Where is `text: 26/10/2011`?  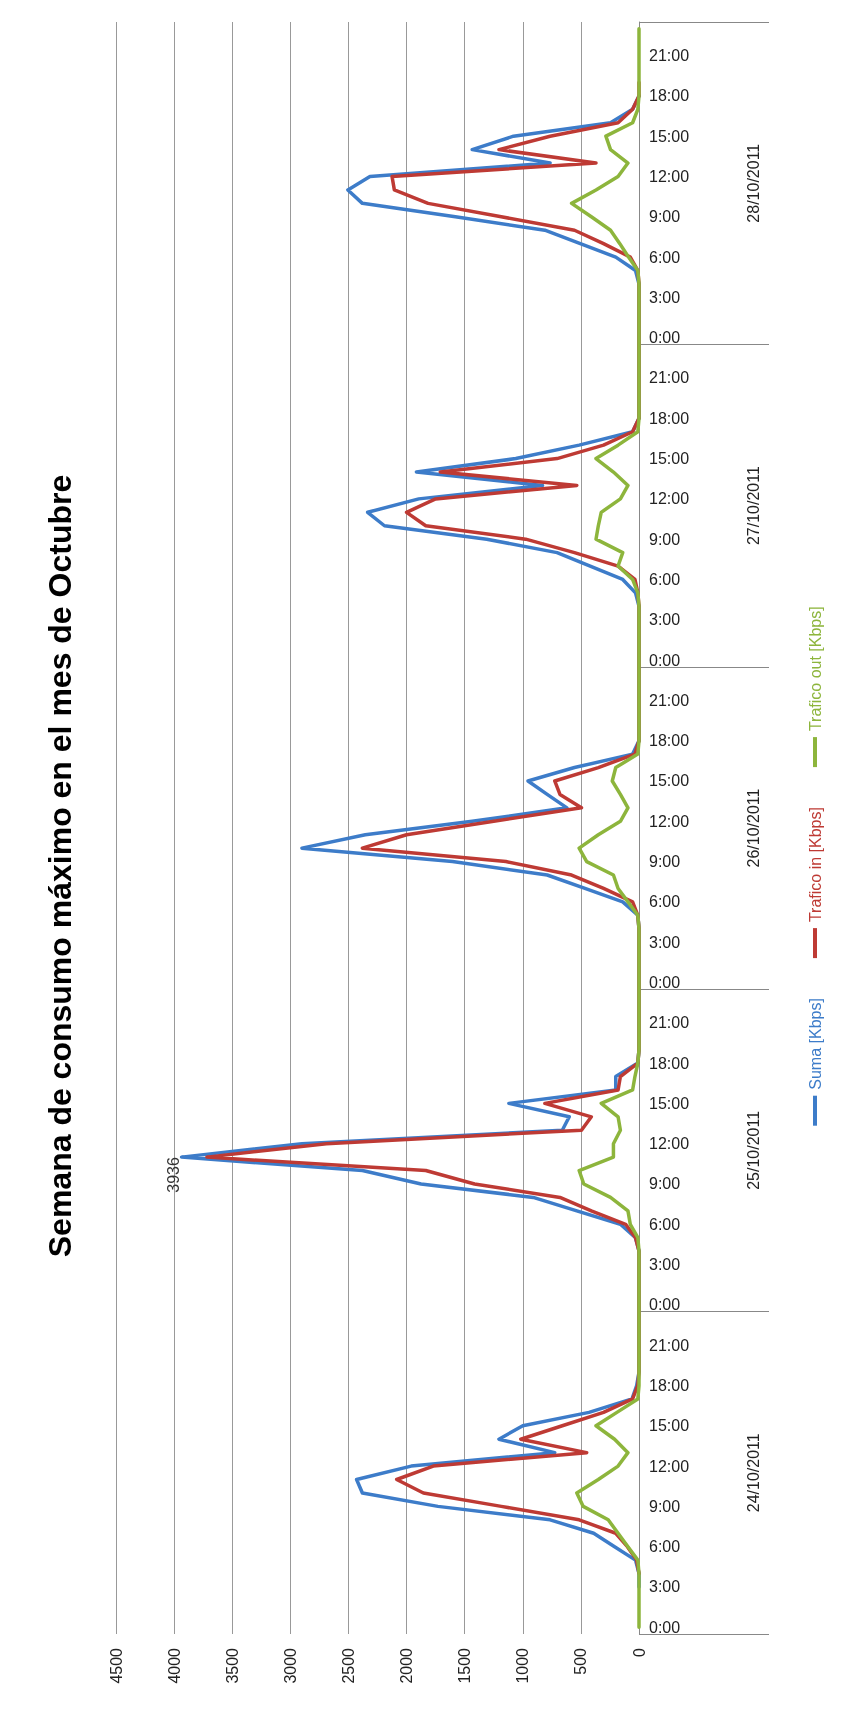 text: 26/10/2011 is located at coordinates (753, 828).